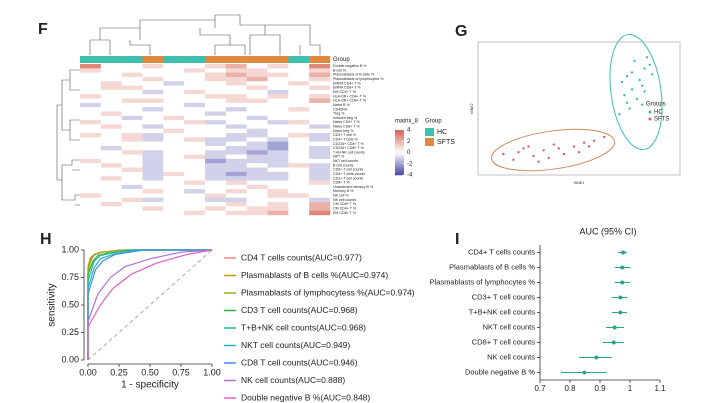  Describe the element at coordinates (350, 96) in the screenshot. I see `row-label: HLA-DR+ CD4+ T %` at that location.